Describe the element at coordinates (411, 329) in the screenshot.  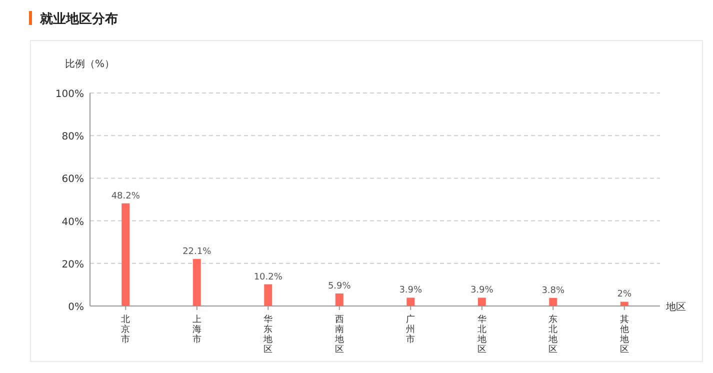
I see `x-tick-label: 广州市` at that location.